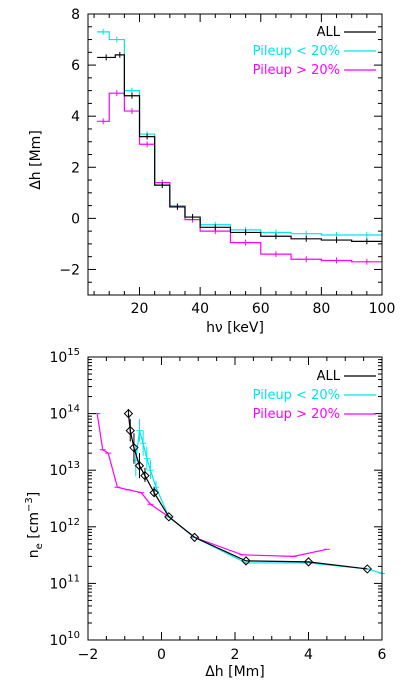 This screenshot has width=409, height=681. I want to click on series-0-line, so click(247, 491).